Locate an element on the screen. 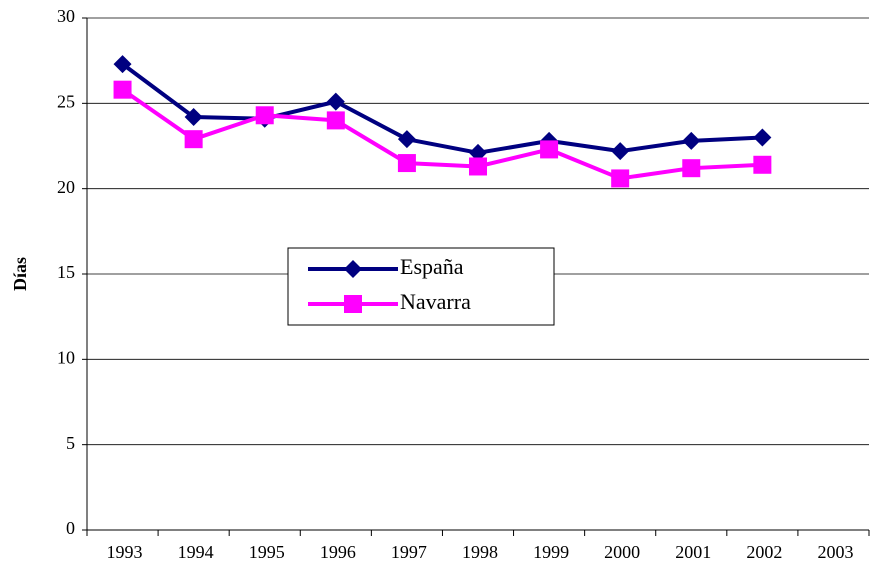 Image resolution: width=870 pixels, height=580 pixels. x-tick-label: 2002 is located at coordinates (764, 552).